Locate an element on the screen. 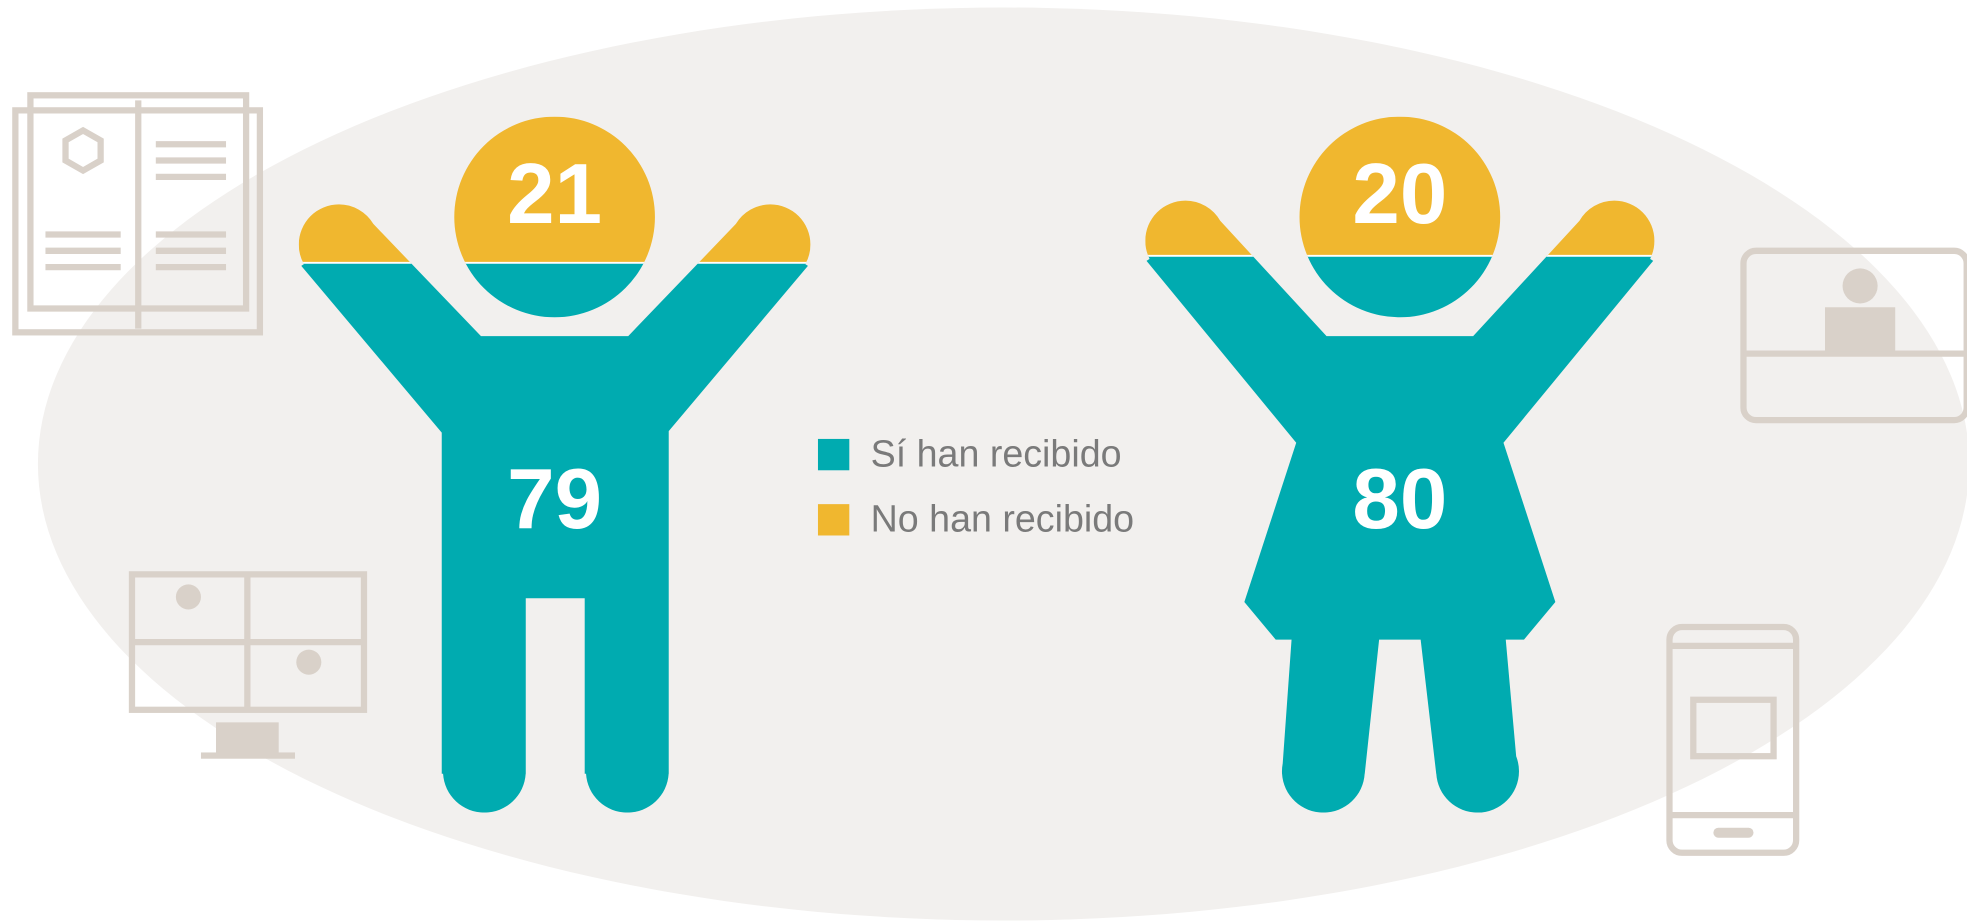 This screenshot has width=1967, height=923. value-label: 20 is located at coordinates (1399, 194).